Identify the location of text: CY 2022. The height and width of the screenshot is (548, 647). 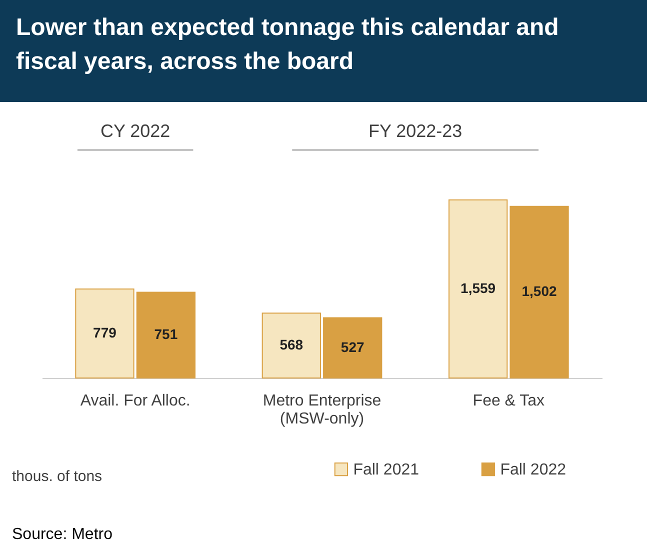
(135, 131).